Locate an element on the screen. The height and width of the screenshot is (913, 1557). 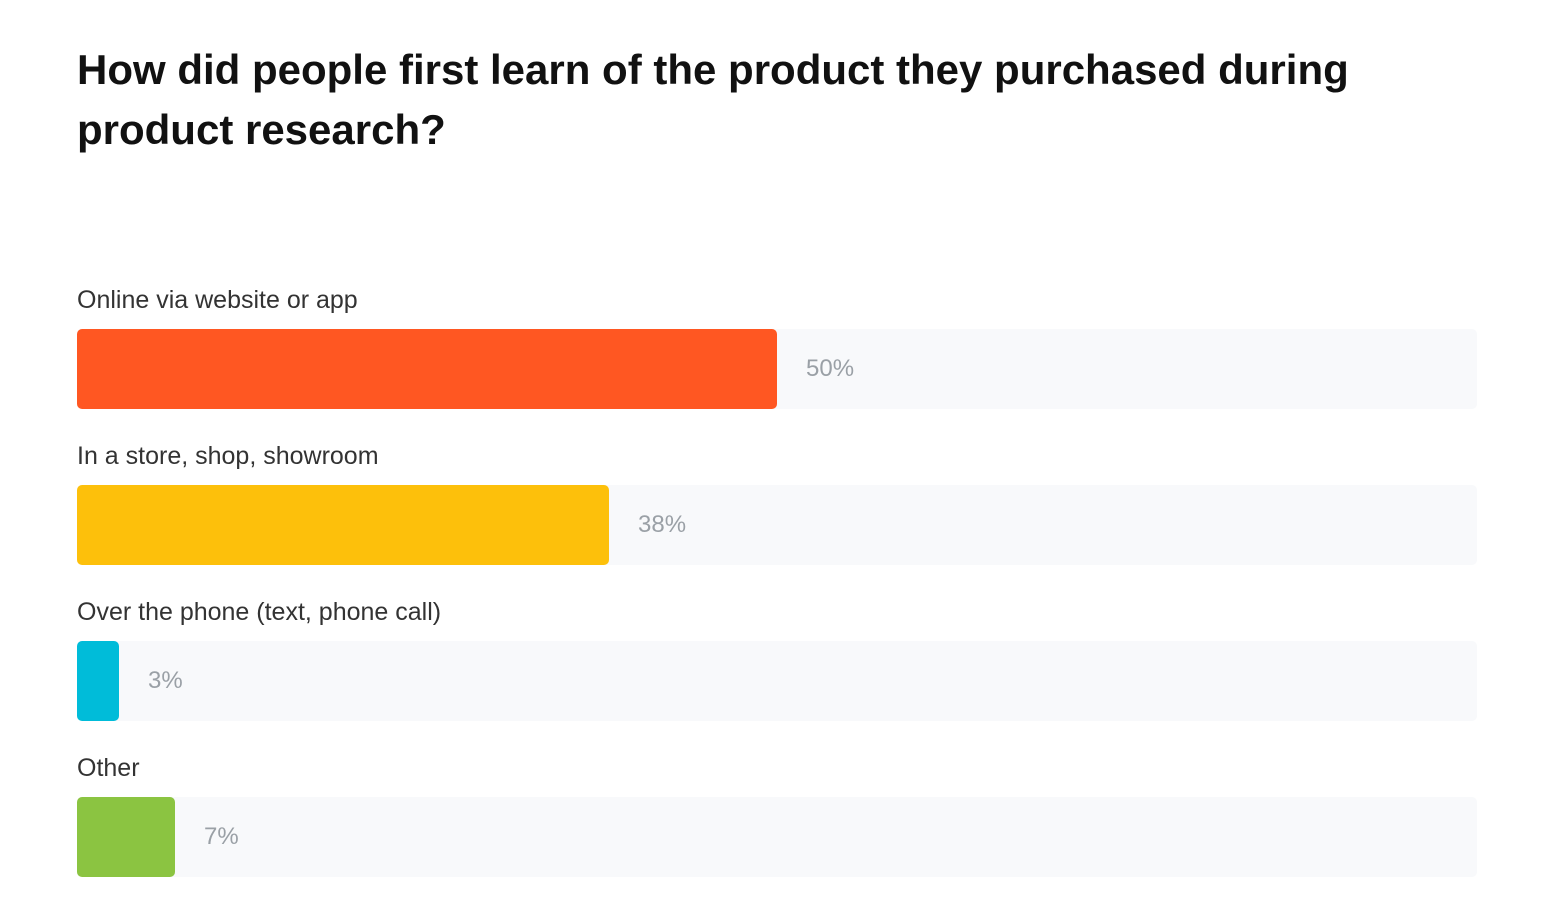
bar-track: 3% is located at coordinates (777, 681).